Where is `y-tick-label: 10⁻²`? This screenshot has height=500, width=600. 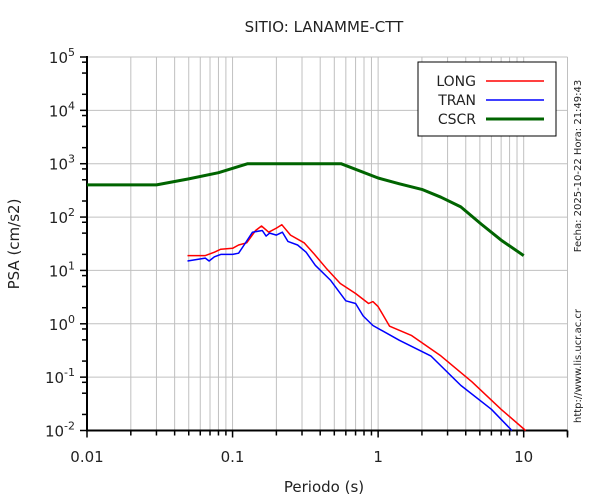 y-tick-label: 10⁻² is located at coordinates (60, 430).